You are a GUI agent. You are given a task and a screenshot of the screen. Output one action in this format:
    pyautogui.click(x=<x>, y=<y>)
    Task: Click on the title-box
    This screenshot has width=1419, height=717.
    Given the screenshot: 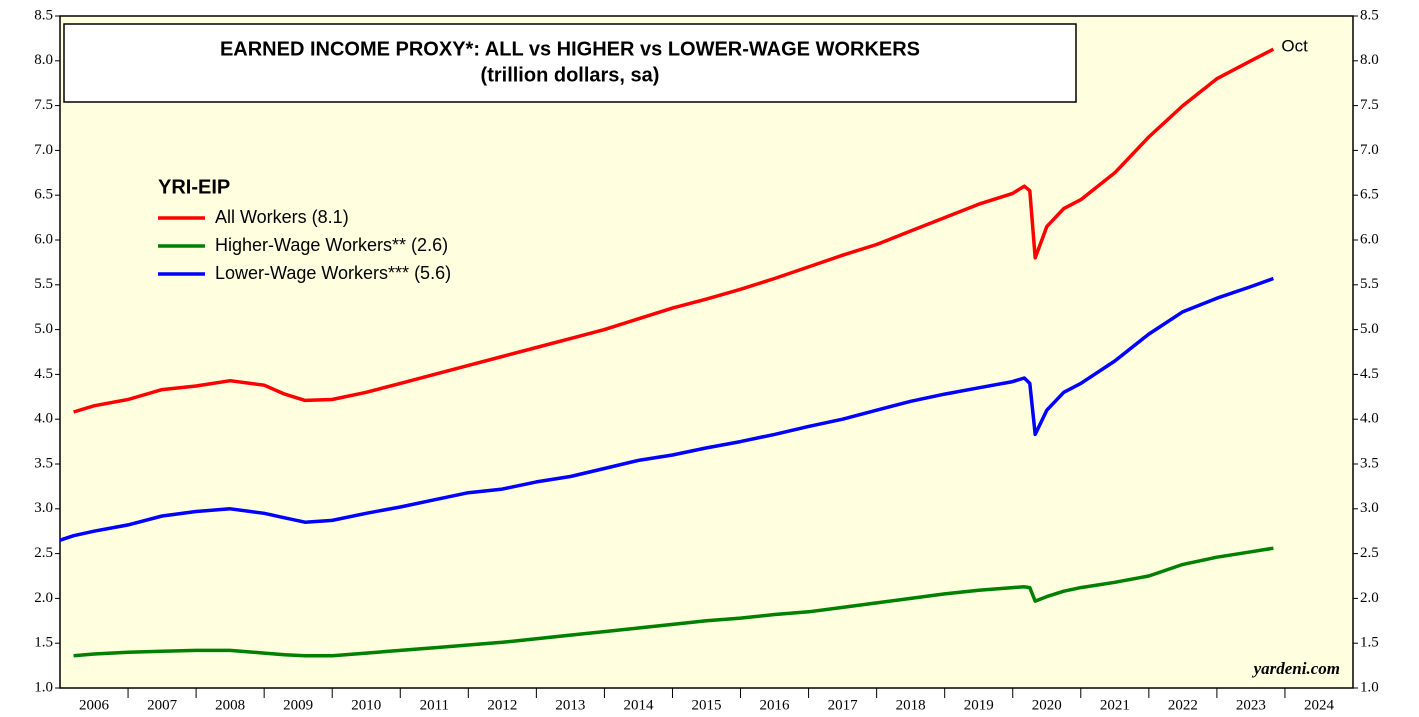 What is the action you would take?
    pyautogui.click(x=570, y=63)
    